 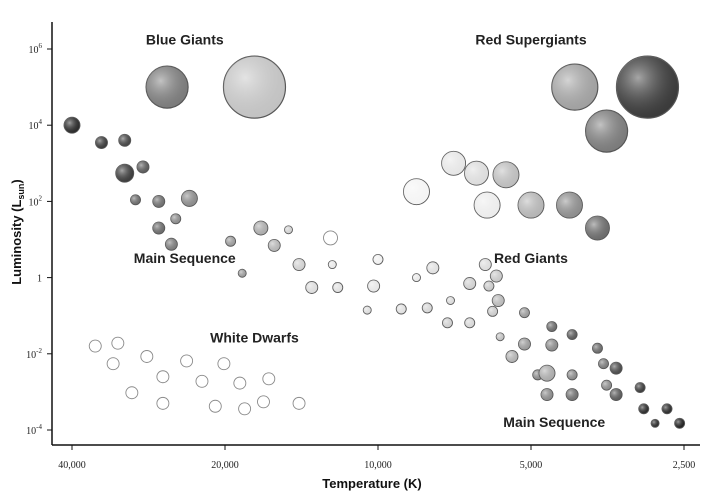 I want to click on x-tick-label: 2,500, so click(x=684, y=465).